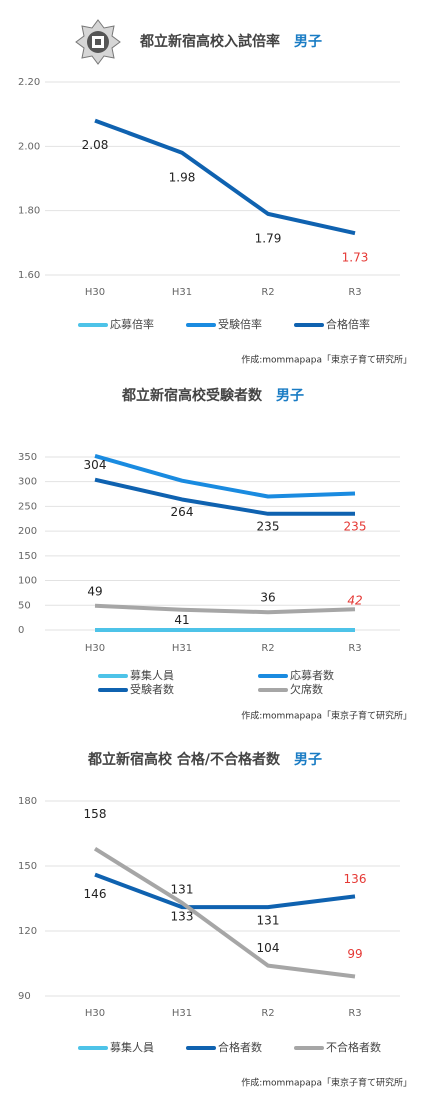  What do you see at coordinates (29, 275) in the screenshot?
I see `y-tick-label: 1.60` at bounding box center [29, 275].